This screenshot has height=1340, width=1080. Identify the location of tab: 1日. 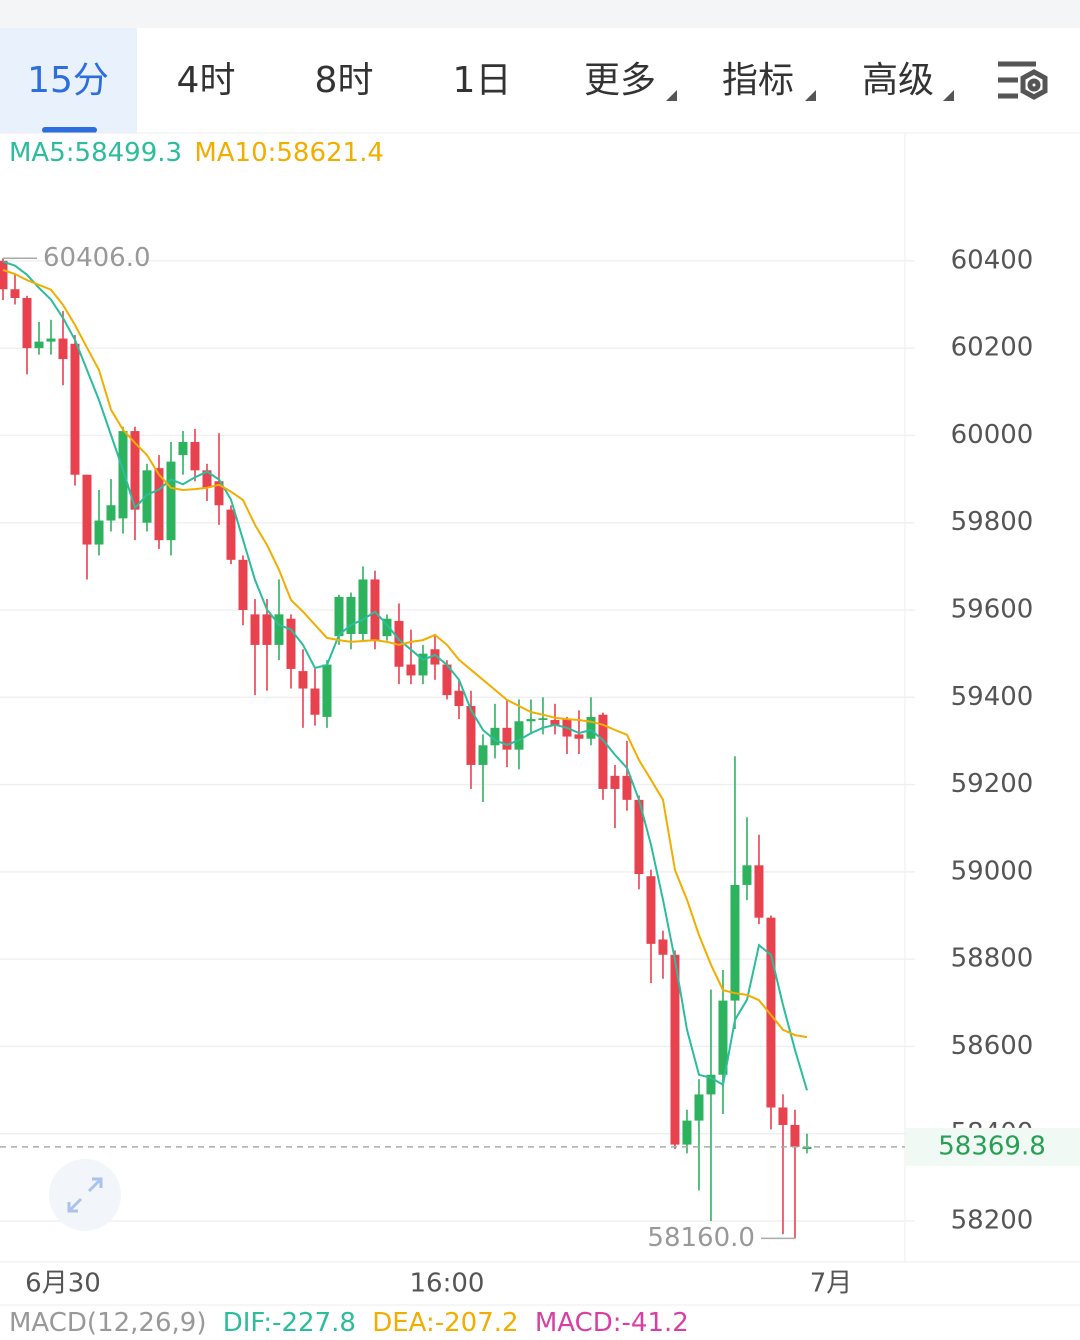
(482, 80).